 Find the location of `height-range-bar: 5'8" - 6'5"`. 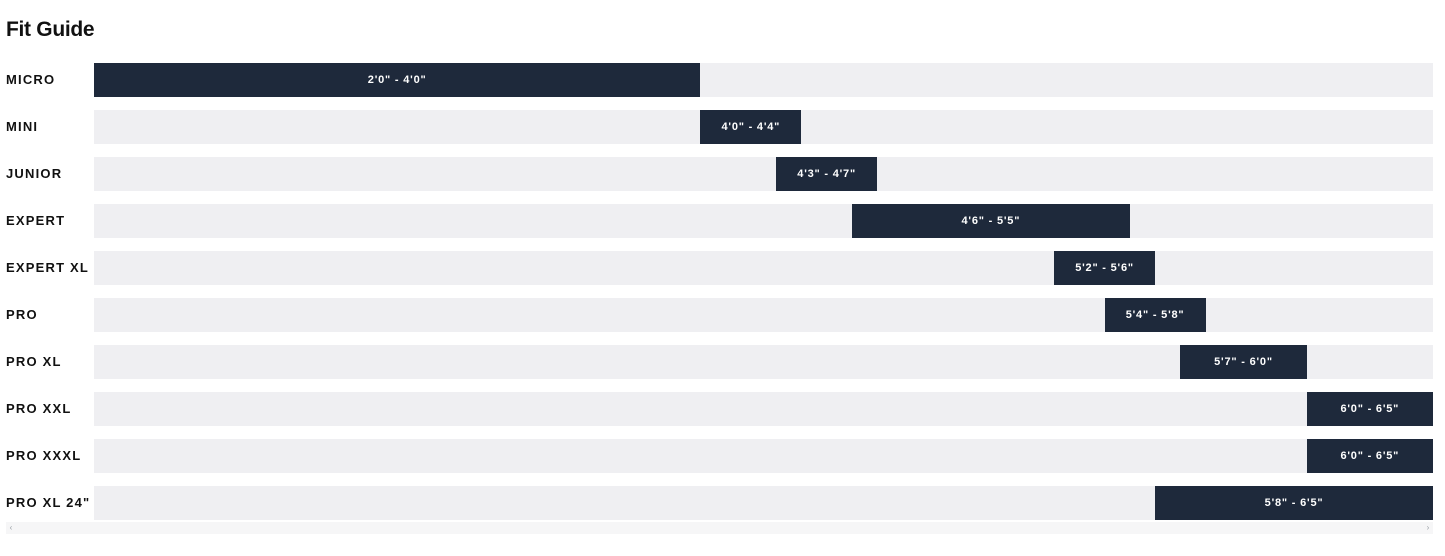

height-range-bar: 5'8" - 6'5" is located at coordinates (1294, 503).